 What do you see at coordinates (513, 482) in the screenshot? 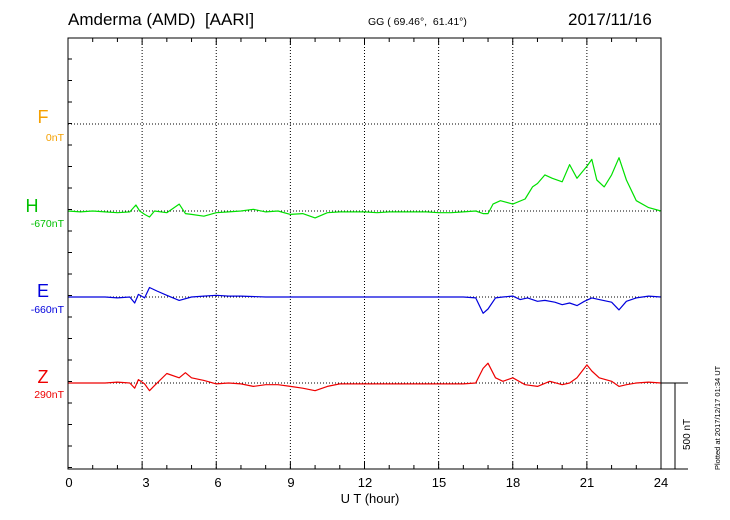
I see `x-tick-label: 18` at bounding box center [513, 482].